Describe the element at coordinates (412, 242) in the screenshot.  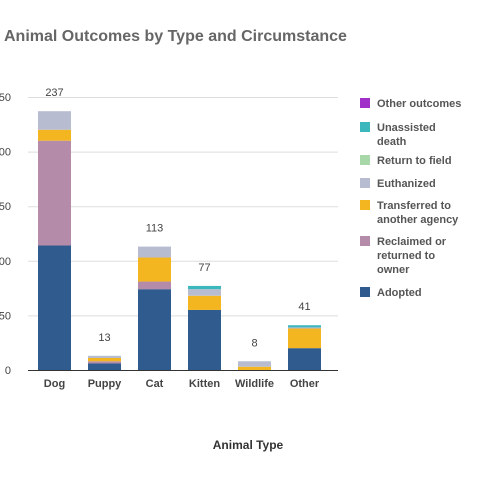
I see `legend-label: Reclaimed or` at that location.